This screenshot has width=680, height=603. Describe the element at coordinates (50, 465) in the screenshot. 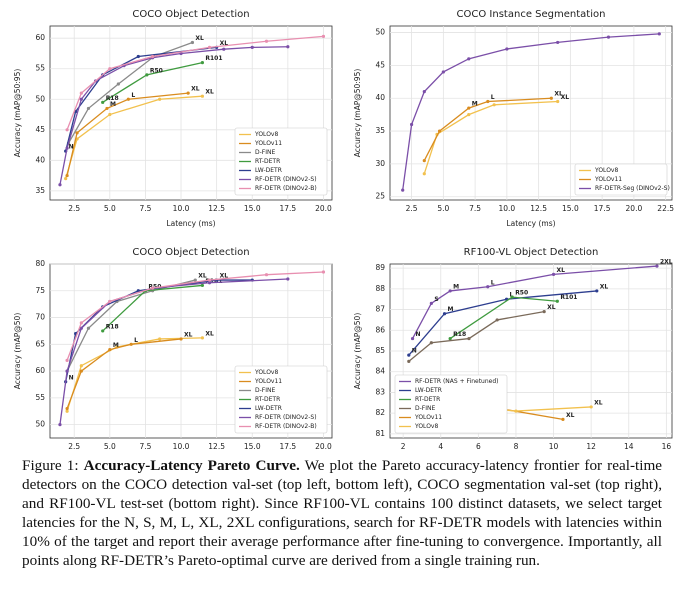

I see `caption-label: Figure 1:` at that location.